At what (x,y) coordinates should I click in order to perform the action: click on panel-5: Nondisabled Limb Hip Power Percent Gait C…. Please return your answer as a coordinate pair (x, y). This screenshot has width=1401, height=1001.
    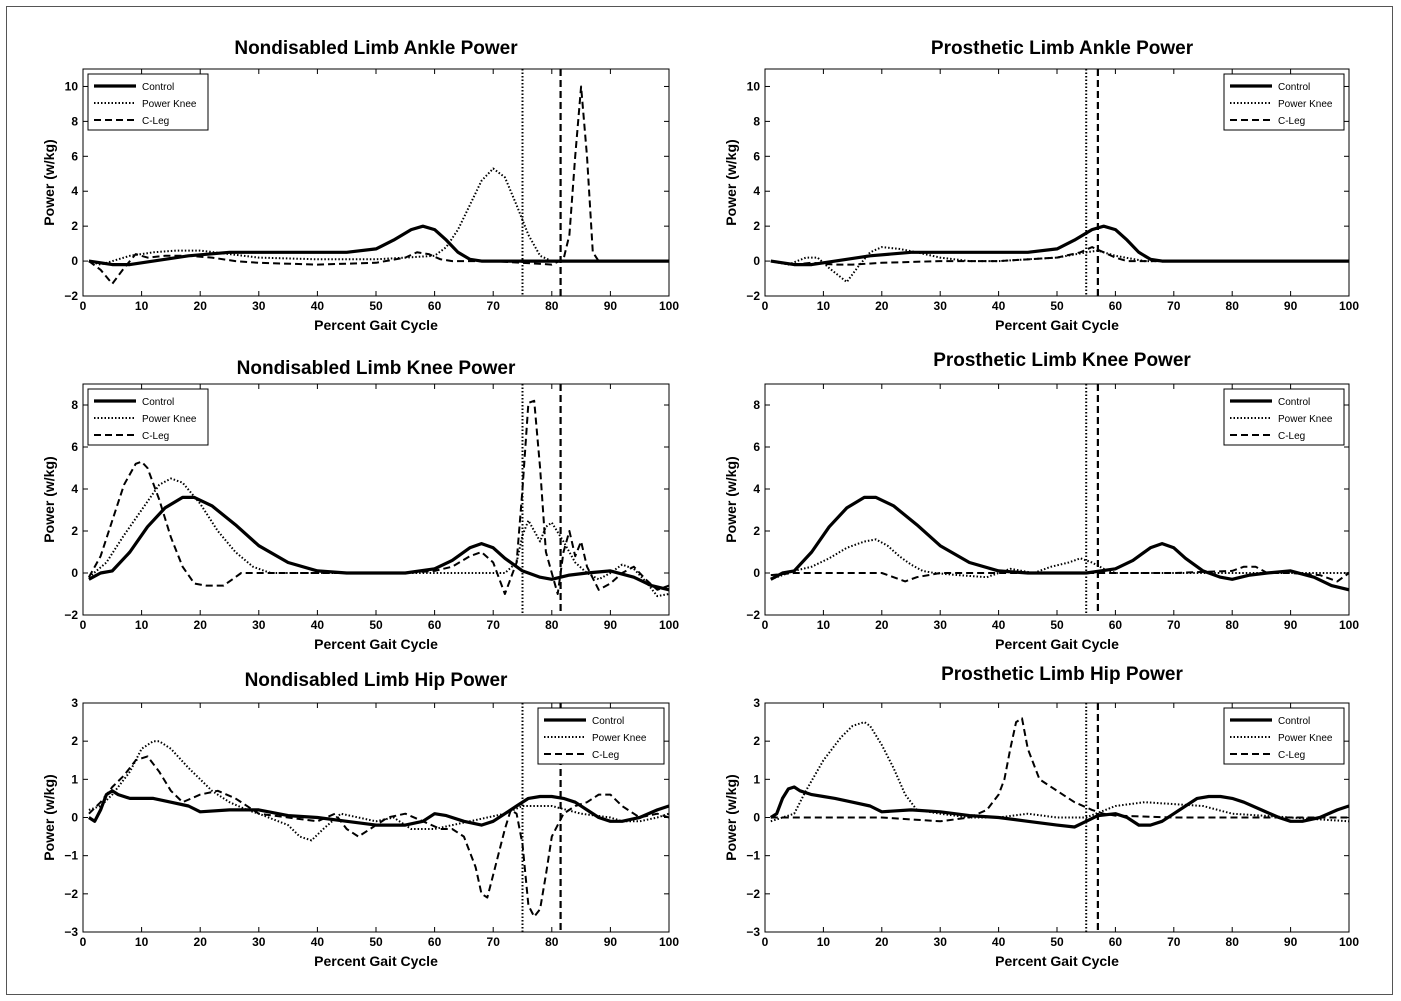
    Looking at the image, I should click on (360, 819).